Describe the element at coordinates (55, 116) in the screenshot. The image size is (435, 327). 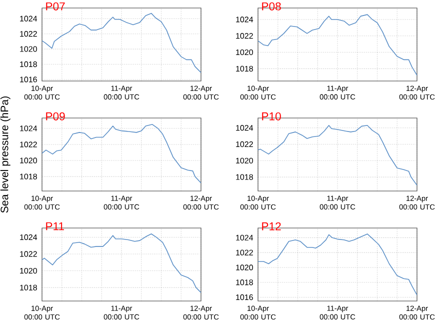
I see `chart-title: P09` at that location.